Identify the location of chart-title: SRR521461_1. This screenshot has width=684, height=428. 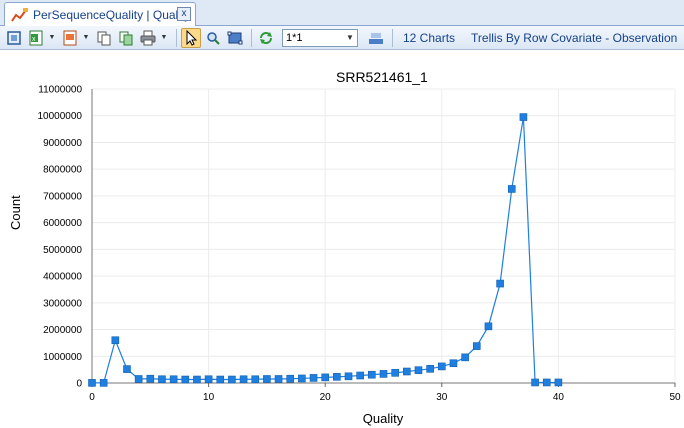
(382, 77).